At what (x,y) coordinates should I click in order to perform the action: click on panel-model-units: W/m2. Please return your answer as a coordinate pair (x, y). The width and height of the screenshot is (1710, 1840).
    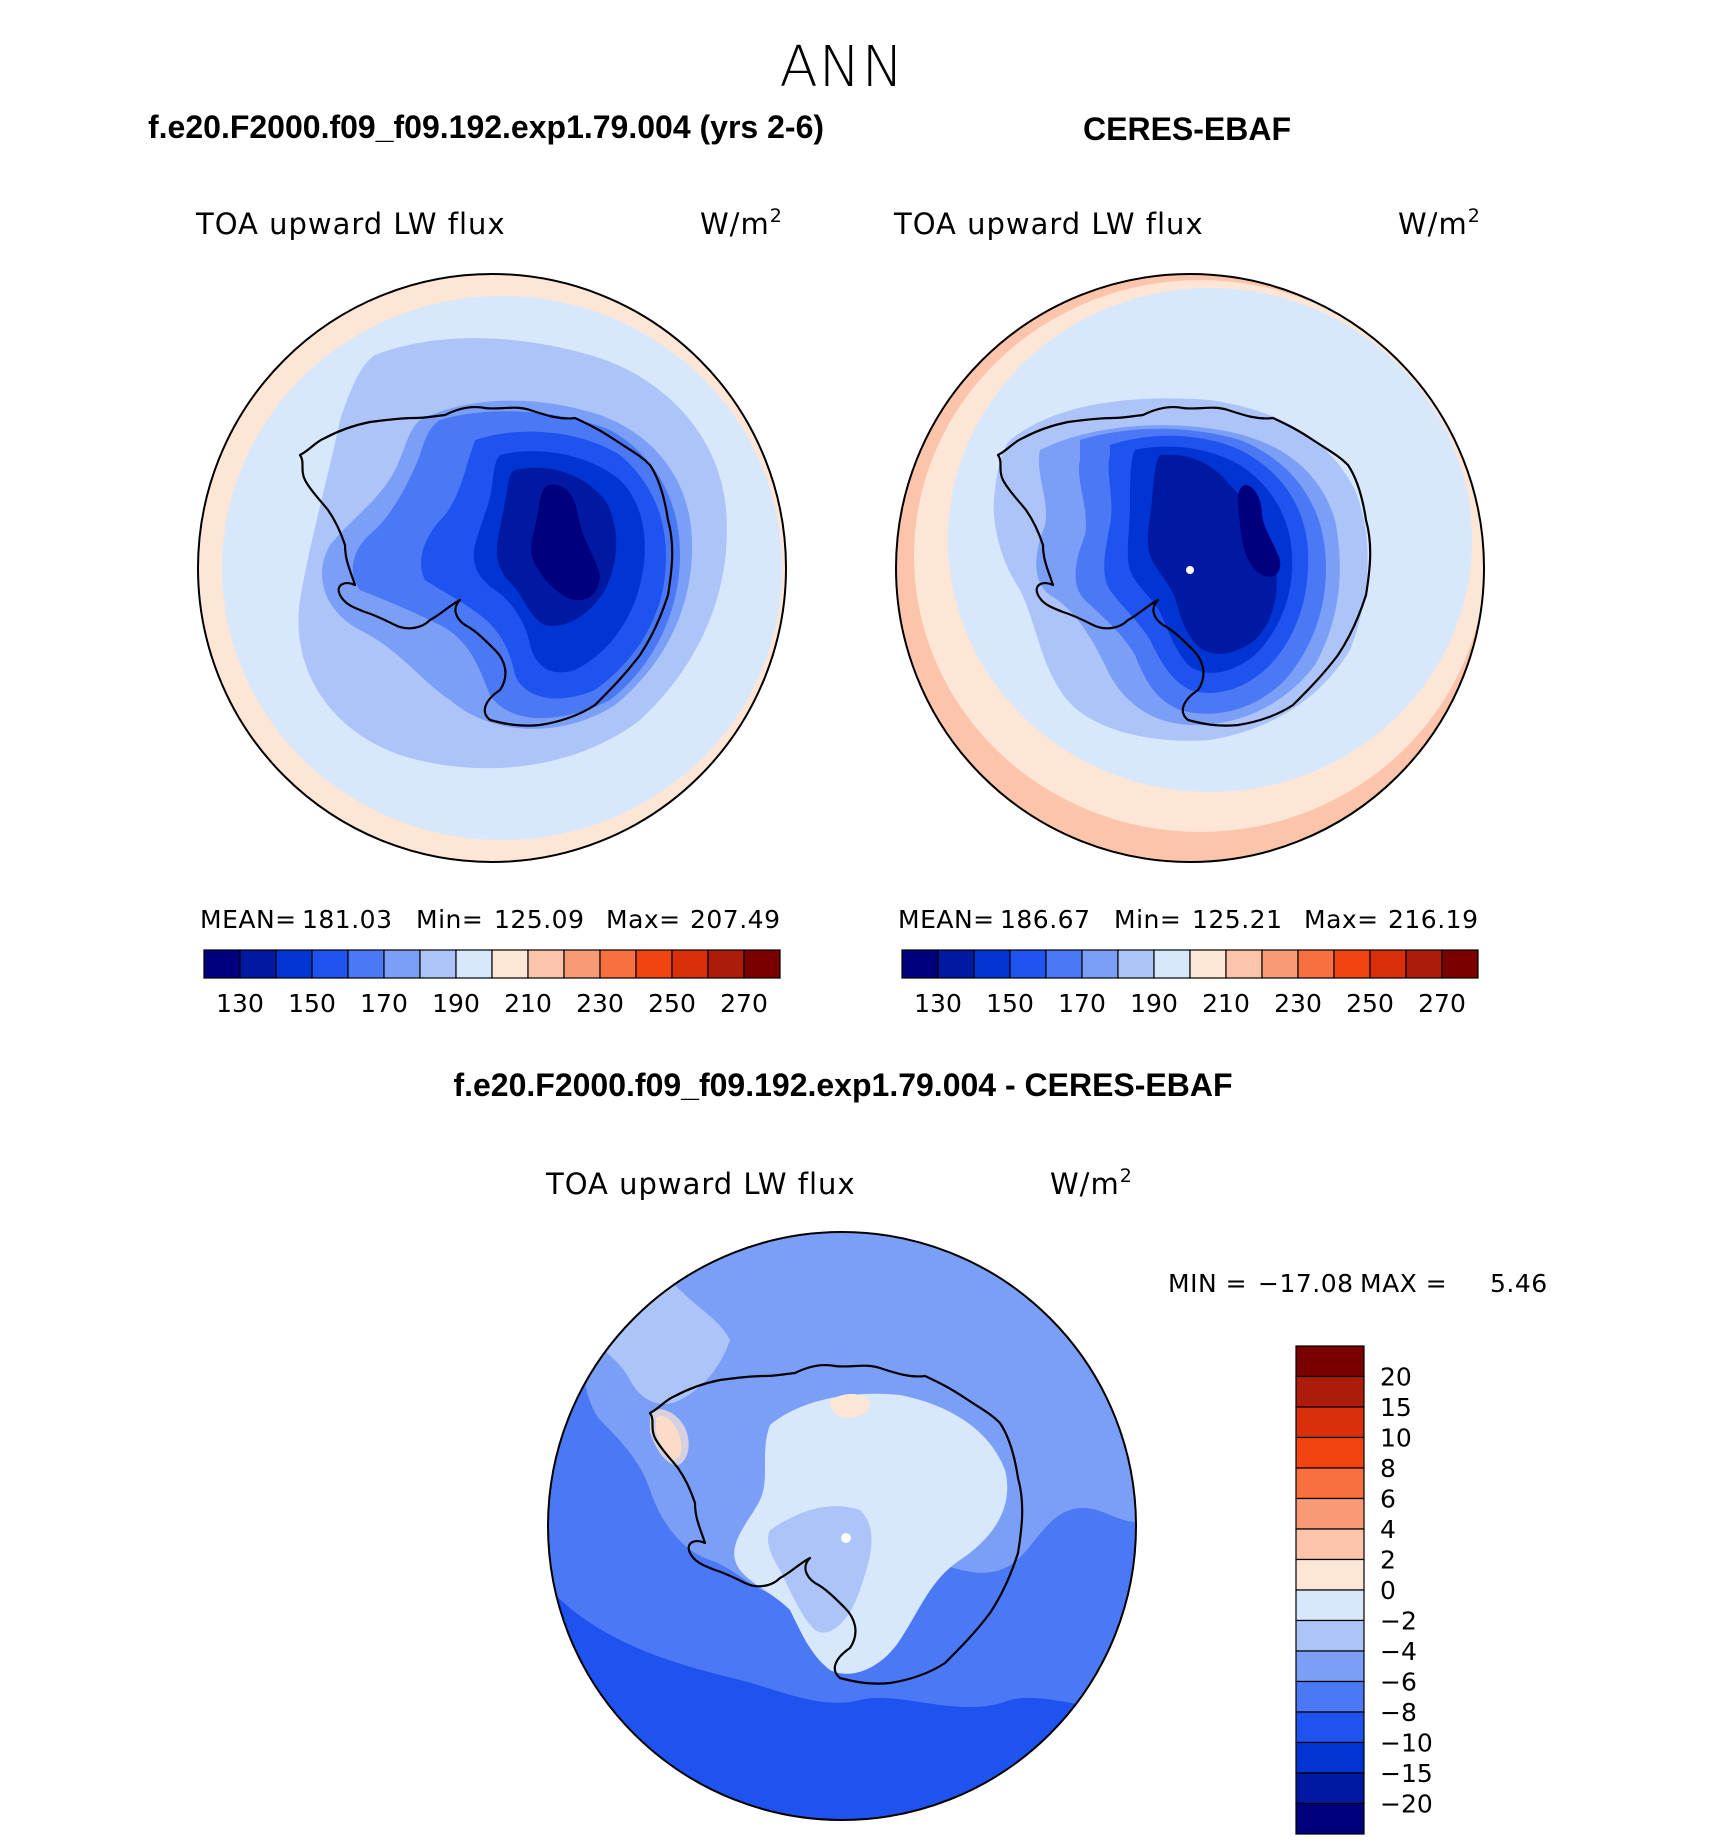
    Looking at the image, I should click on (741, 223).